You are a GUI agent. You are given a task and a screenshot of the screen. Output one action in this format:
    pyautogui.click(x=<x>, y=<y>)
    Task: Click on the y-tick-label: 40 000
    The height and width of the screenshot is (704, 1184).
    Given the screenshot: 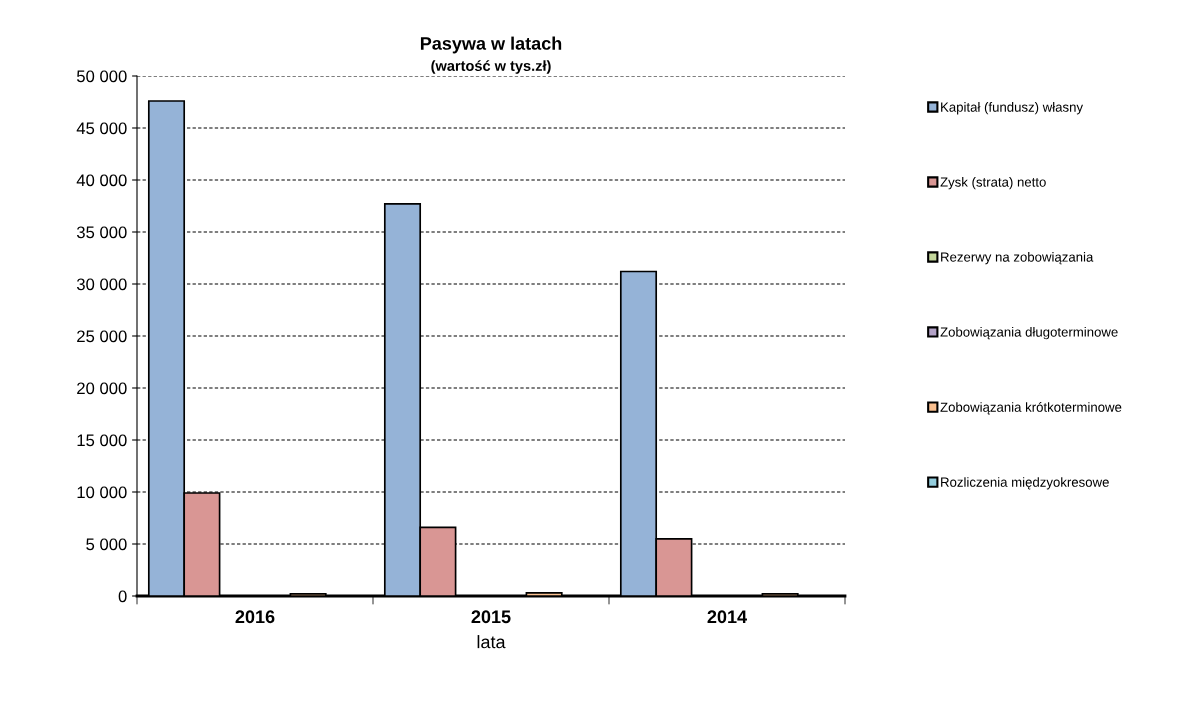 What is the action you would take?
    pyautogui.click(x=101, y=180)
    